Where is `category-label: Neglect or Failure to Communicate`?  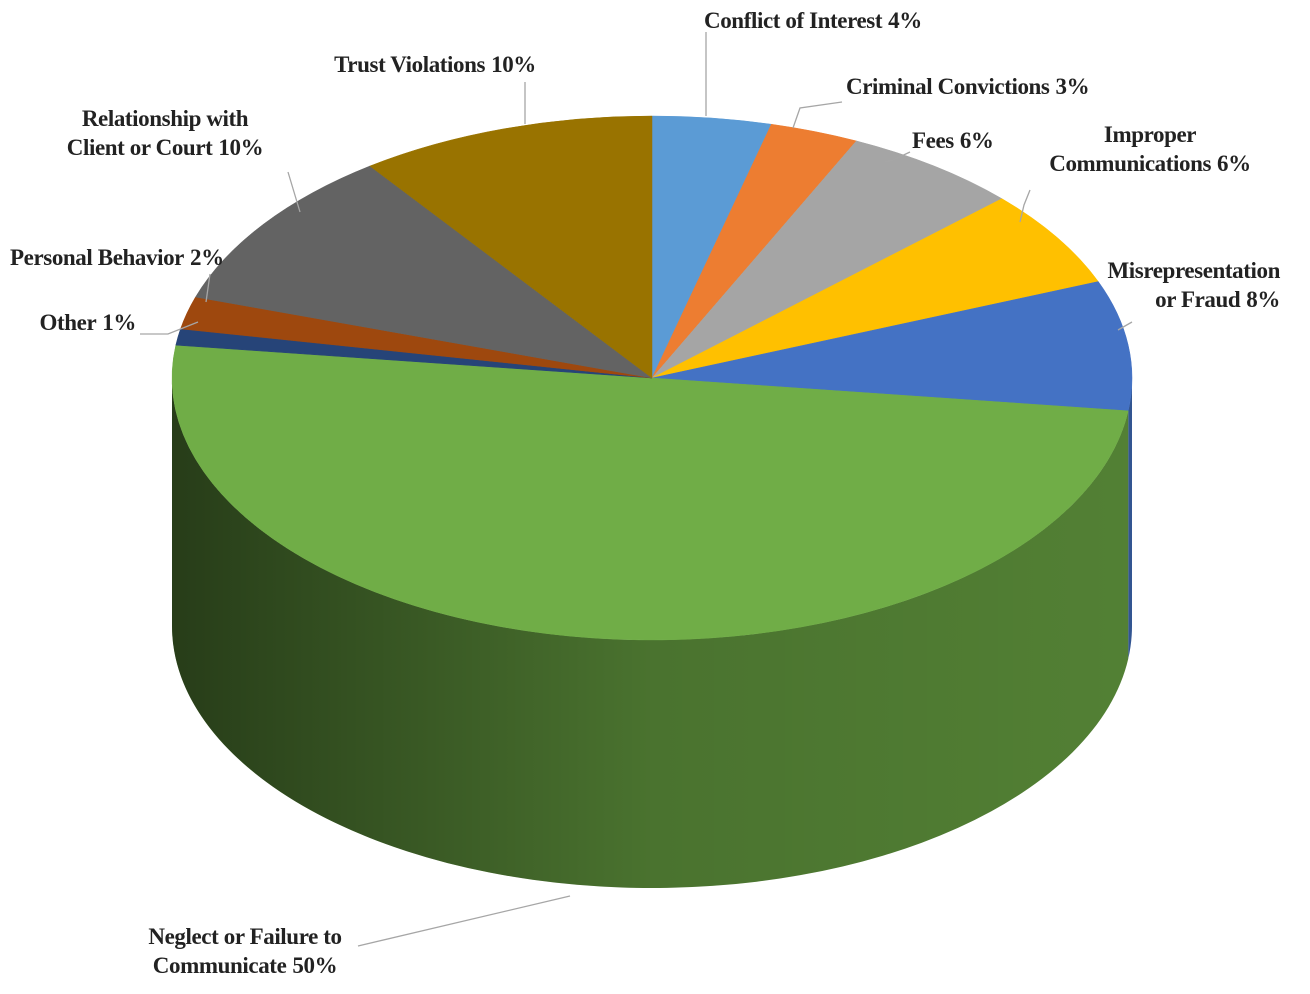 category-label: Neglect or Failure to Communicate is located at coordinates (245, 951).